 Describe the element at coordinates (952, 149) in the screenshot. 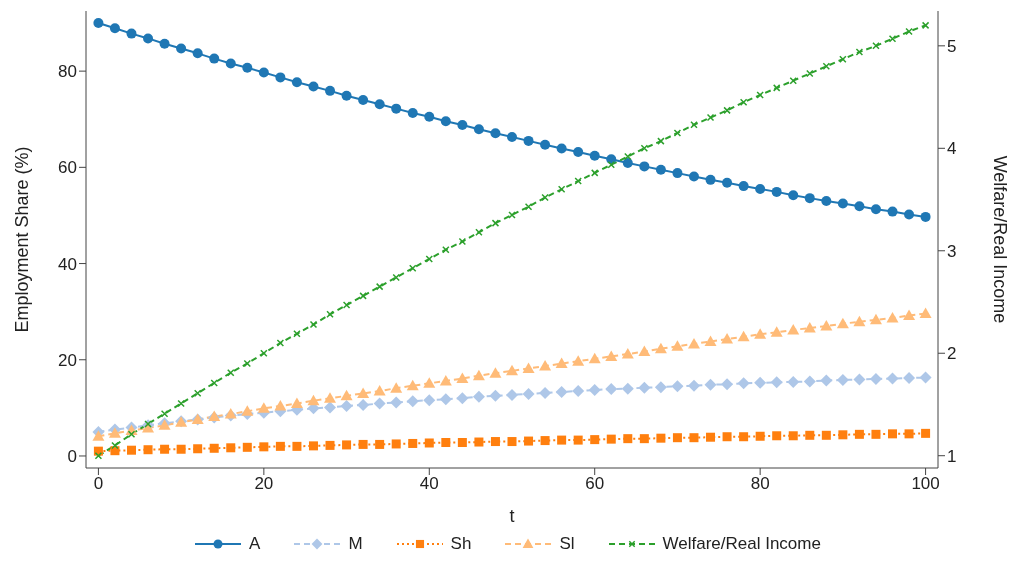

I see `y2-tick-label: 4` at that location.